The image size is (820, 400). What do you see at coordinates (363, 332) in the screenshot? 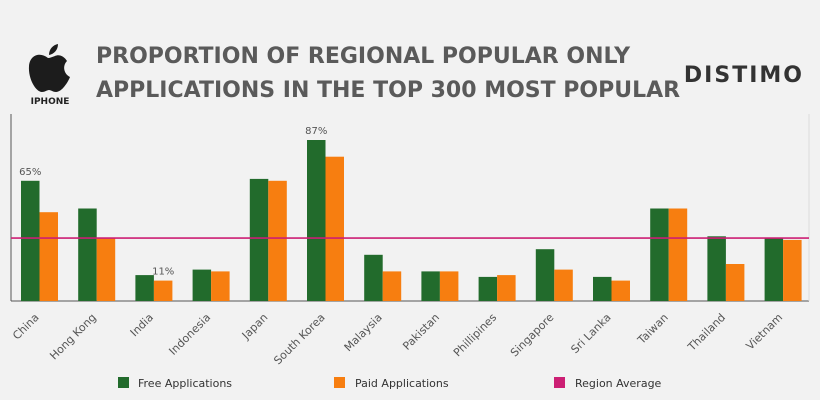
I see `x-tick-label-malaysia: Malaysia` at bounding box center [363, 332].